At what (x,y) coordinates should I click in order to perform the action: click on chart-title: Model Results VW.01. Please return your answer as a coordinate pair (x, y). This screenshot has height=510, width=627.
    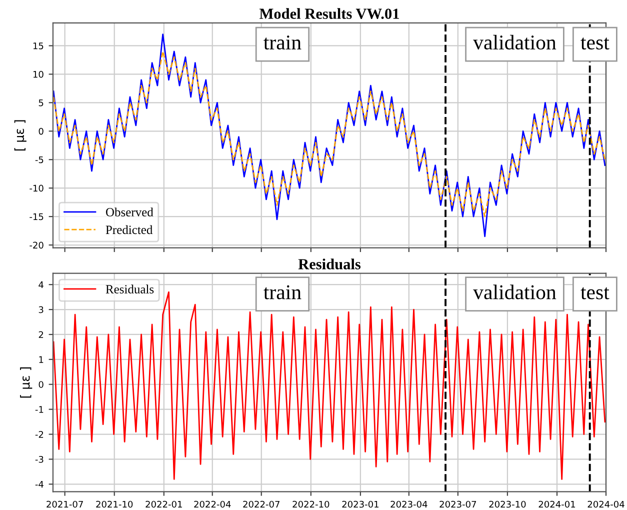
    Looking at the image, I should click on (329, 14).